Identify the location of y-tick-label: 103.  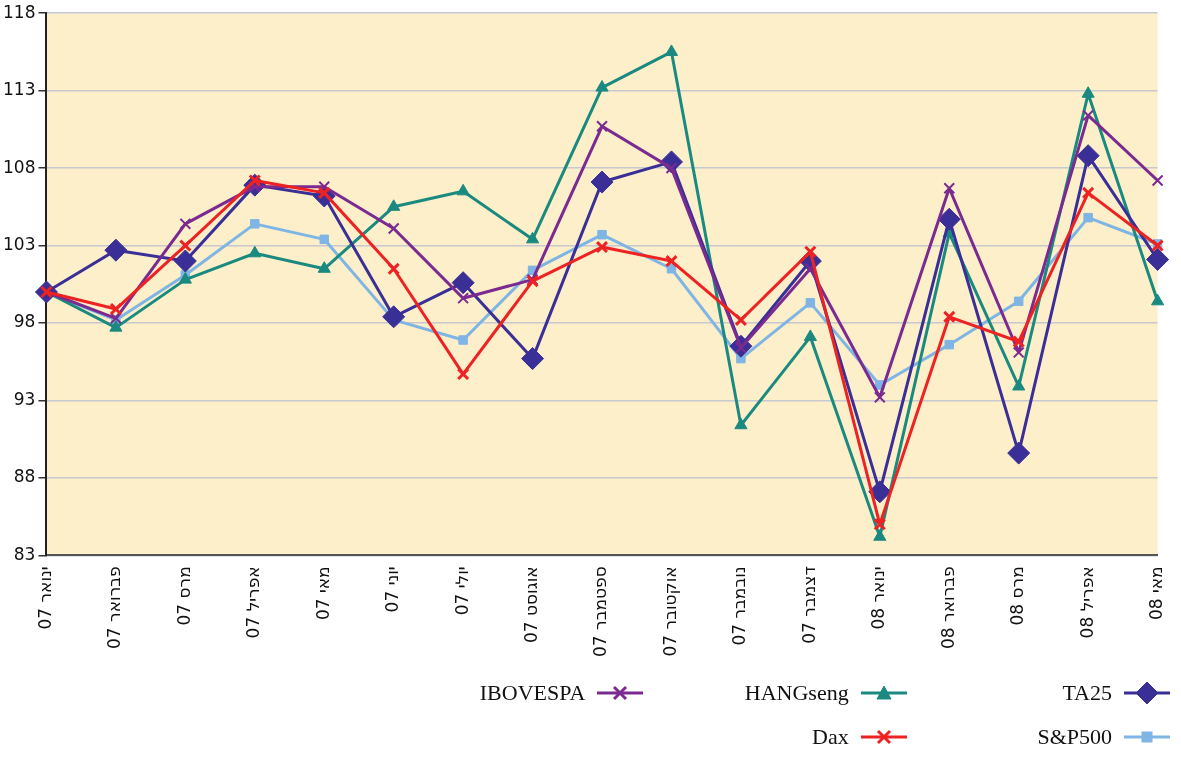
(19, 243).